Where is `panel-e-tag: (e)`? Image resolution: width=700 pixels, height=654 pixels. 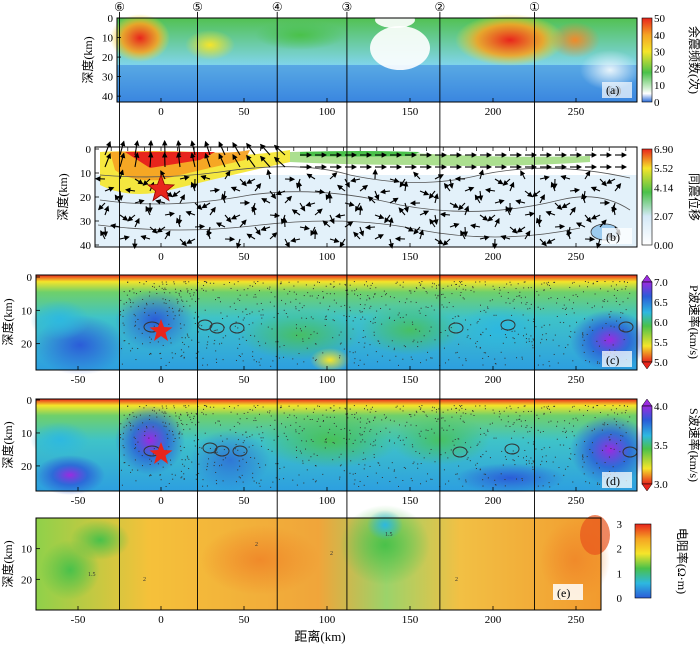 panel-e-tag: (e) is located at coordinates (563, 593).